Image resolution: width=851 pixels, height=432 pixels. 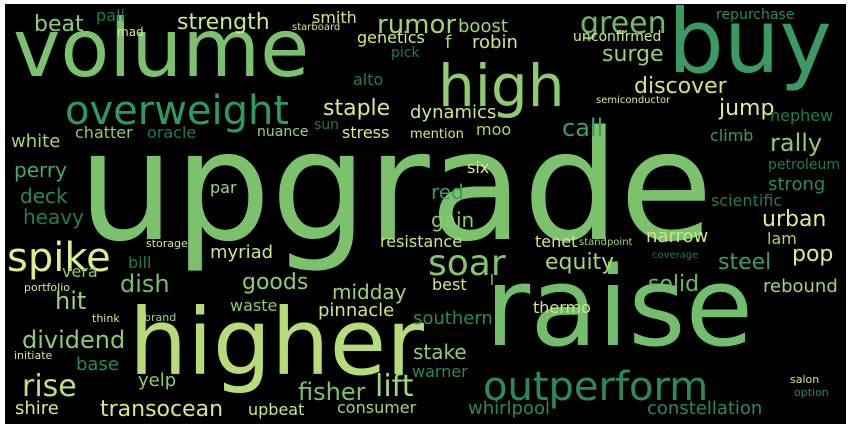 What do you see at coordinates (254, 305) in the screenshot?
I see `word-waste: waste` at bounding box center [254, 305].